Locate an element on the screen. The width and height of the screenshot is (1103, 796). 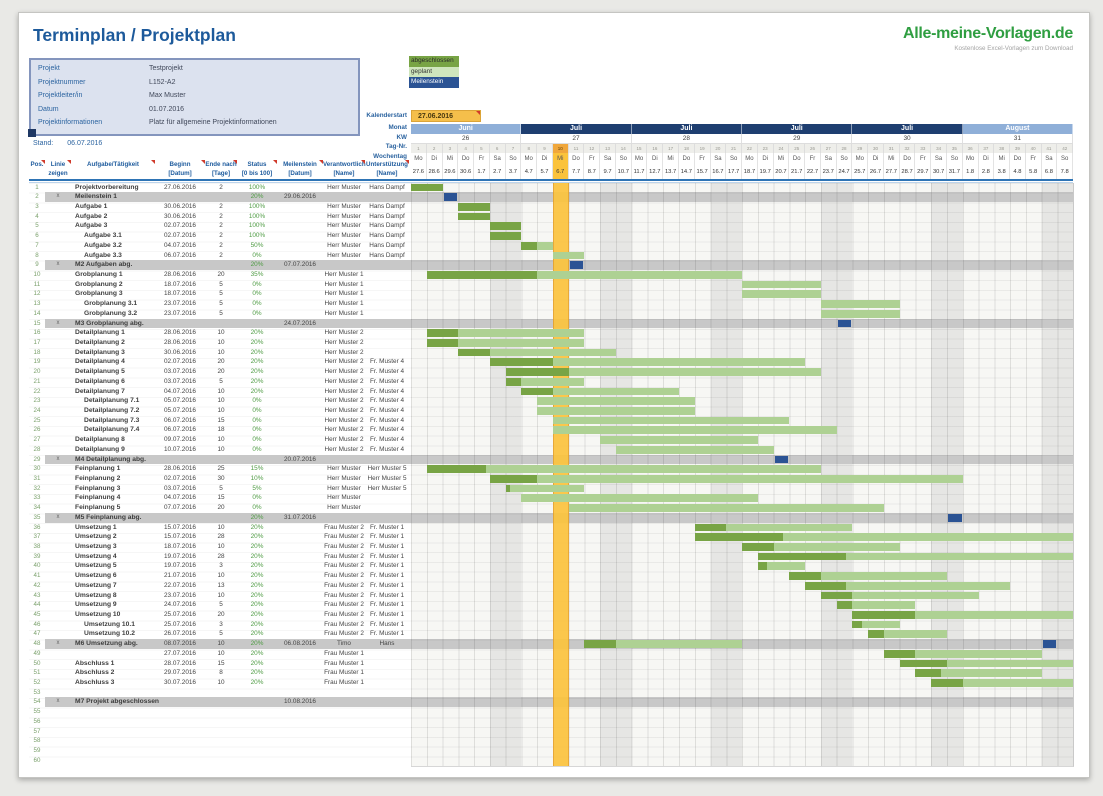
month-band: Juni is located at coordinates (466, 129).